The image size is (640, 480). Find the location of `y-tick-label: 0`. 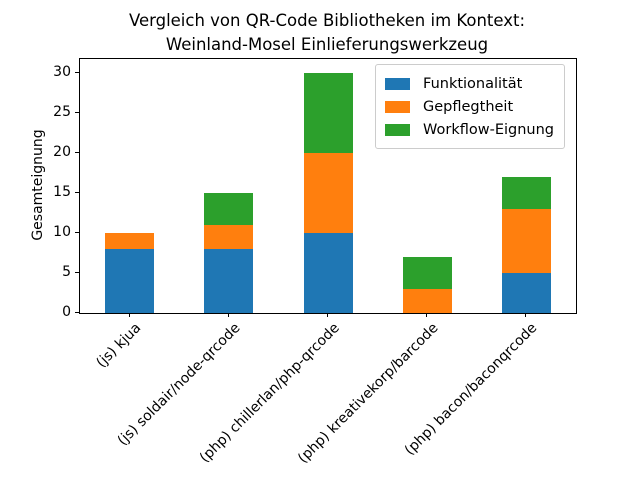

y-tick-label: 0 is located at coordinates (66, 312).